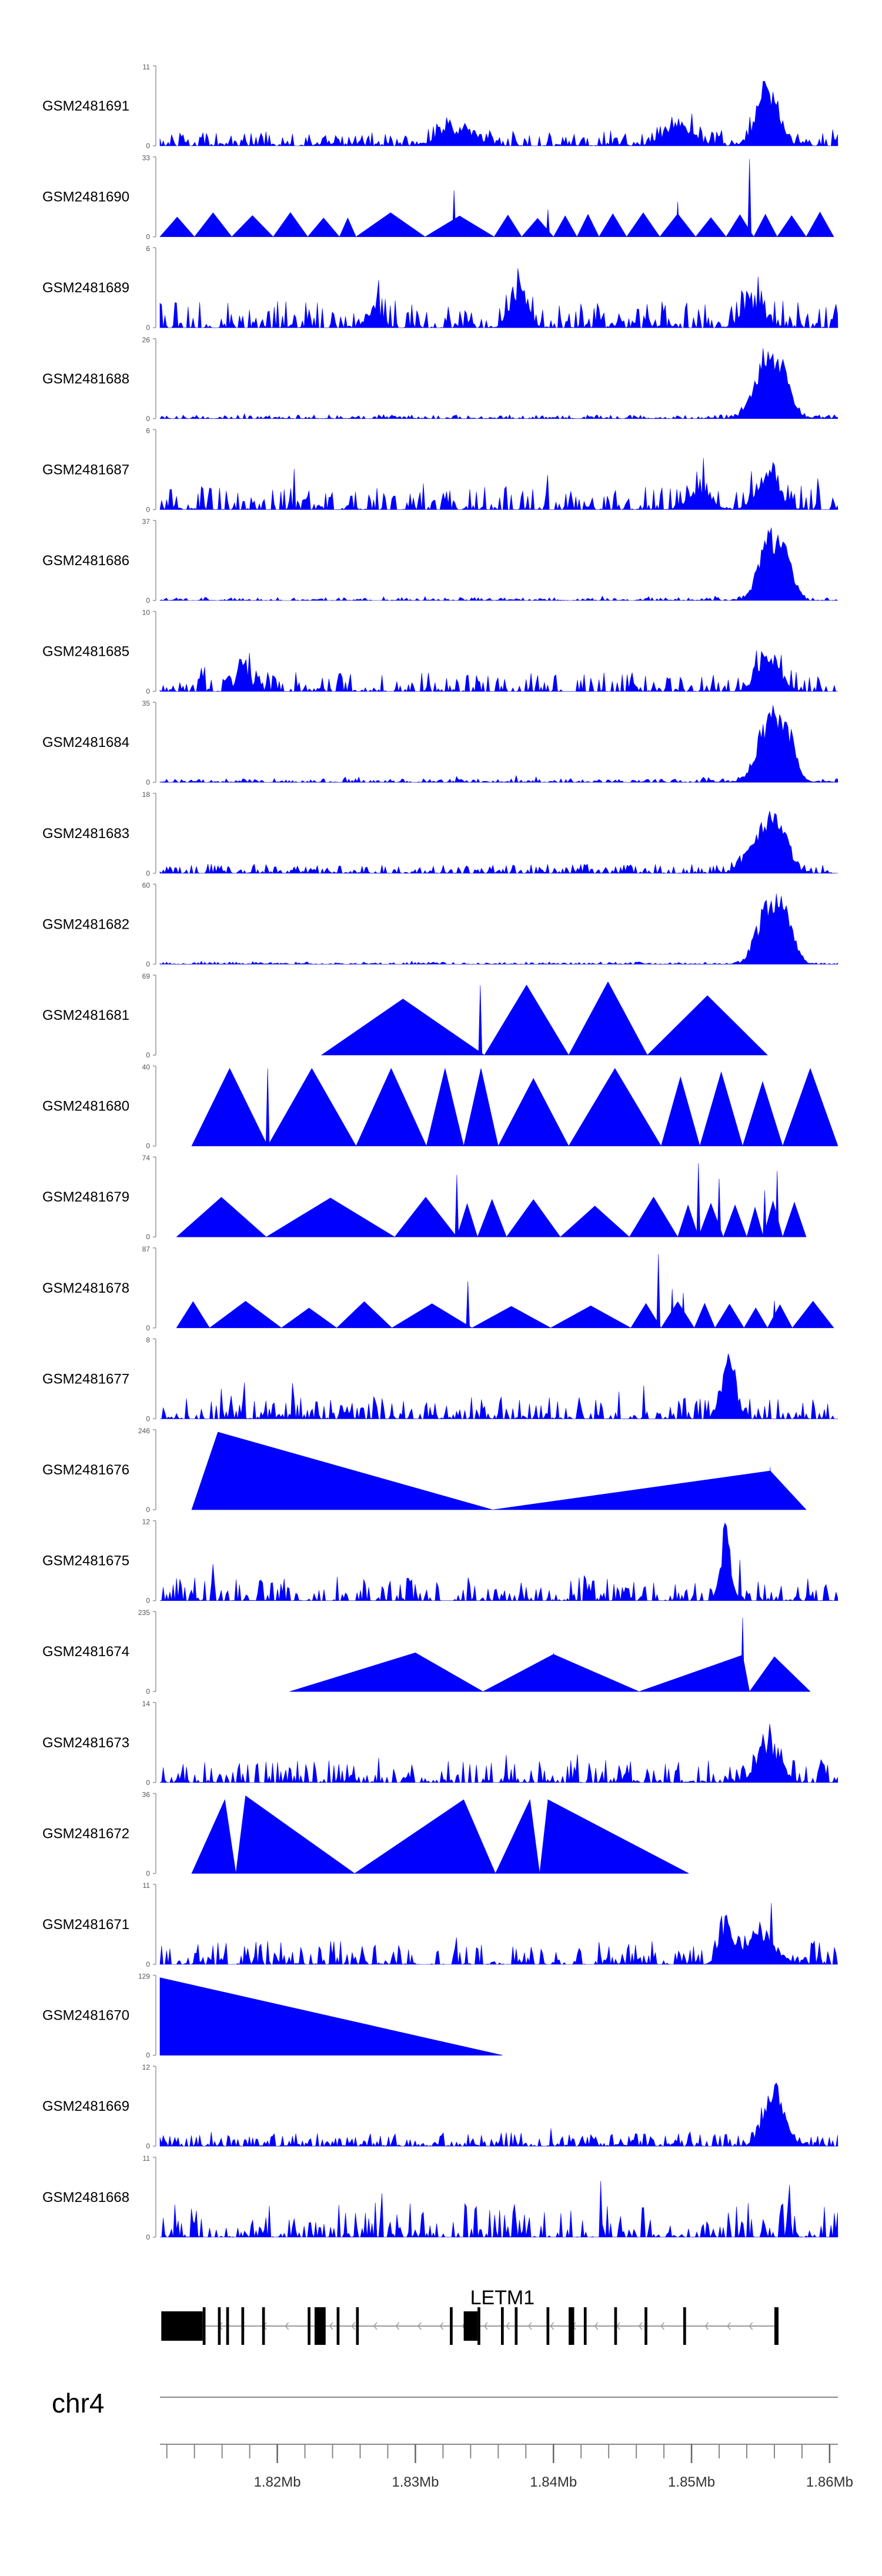  What do you see at coordinates (85, 652) in the screenshot?
I see `track-label: GSM2481685` at bounding box center [85, 652].